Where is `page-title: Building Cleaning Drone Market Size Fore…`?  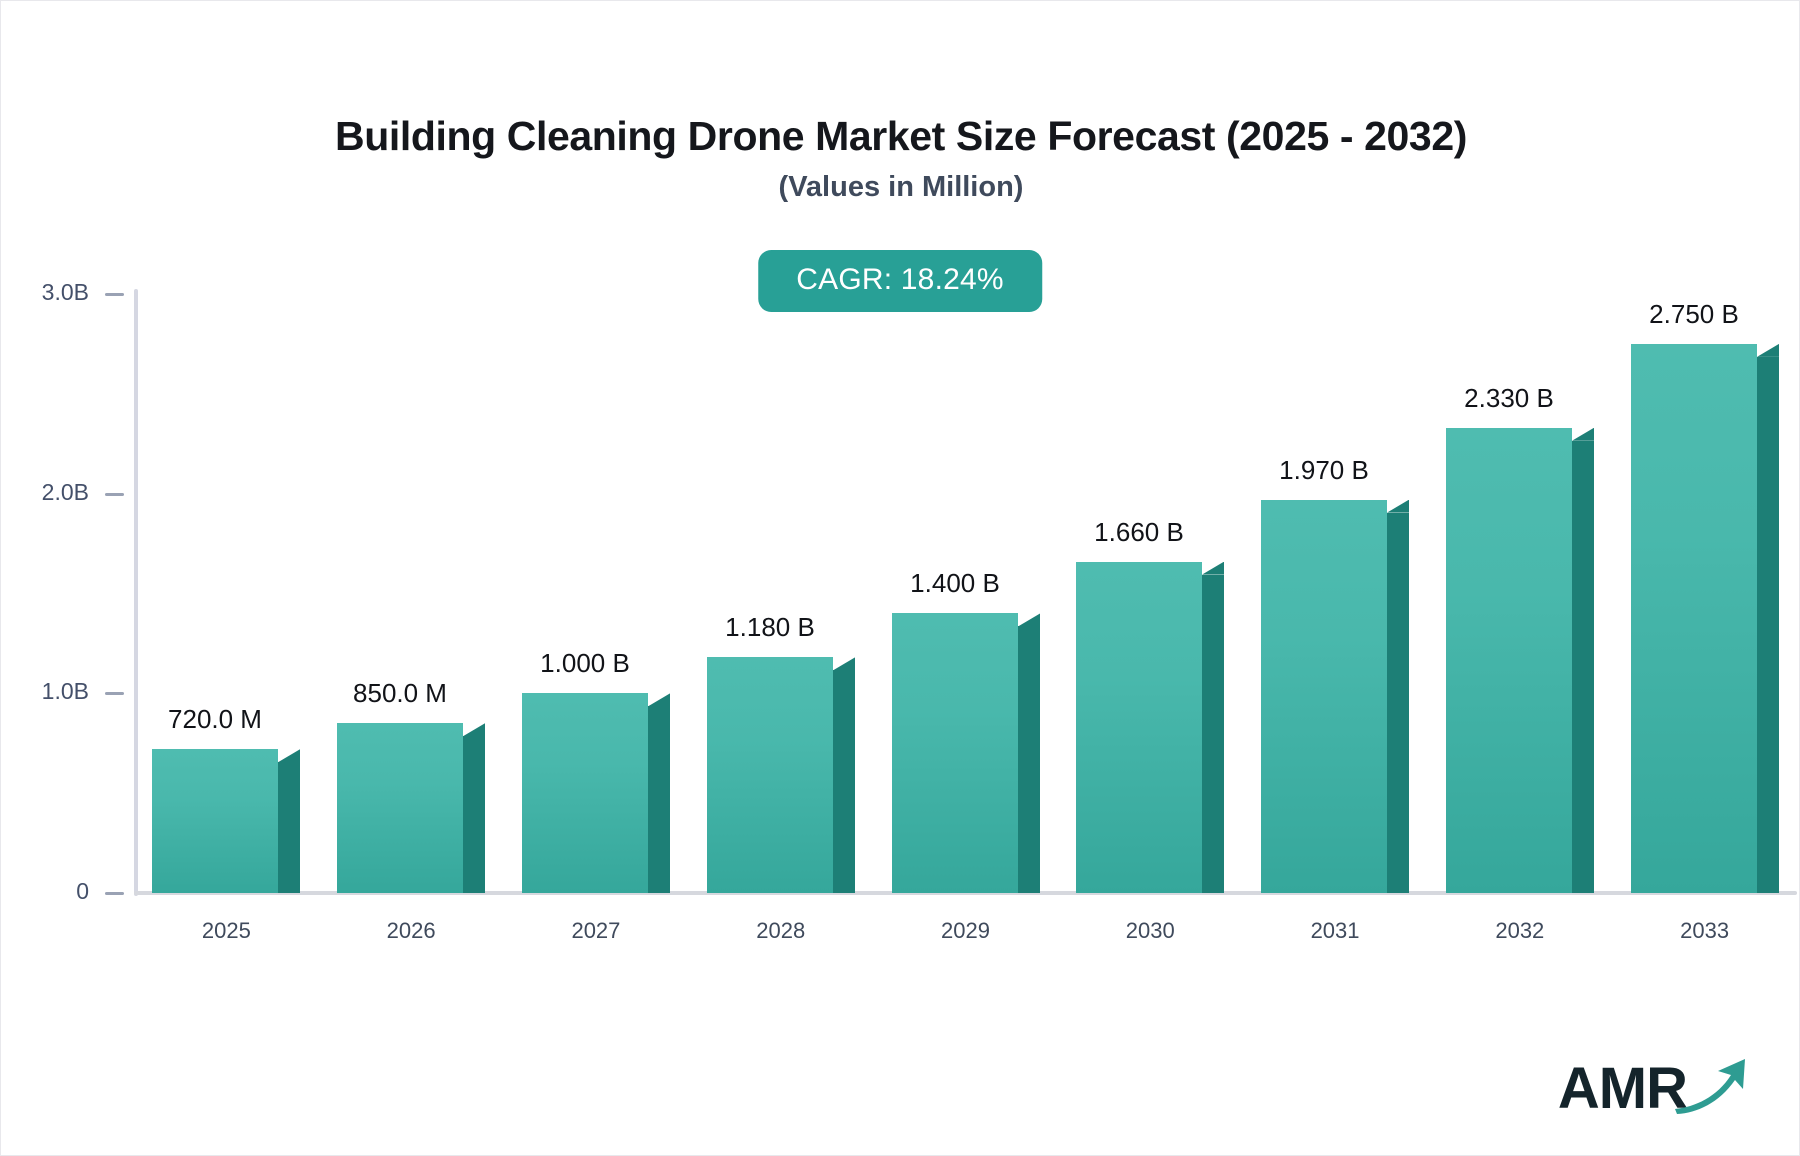
page-title: Building Cleaning Drone Market Size Fore… is located at coordinates (901, 136).